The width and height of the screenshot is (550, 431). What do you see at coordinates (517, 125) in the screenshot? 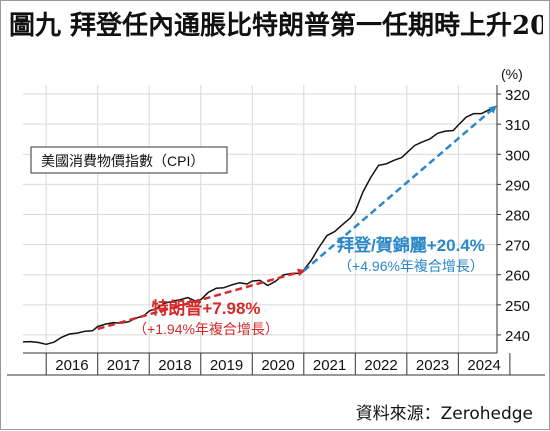
I see `y-tick-label: 310` at bounding box center [517, 125].